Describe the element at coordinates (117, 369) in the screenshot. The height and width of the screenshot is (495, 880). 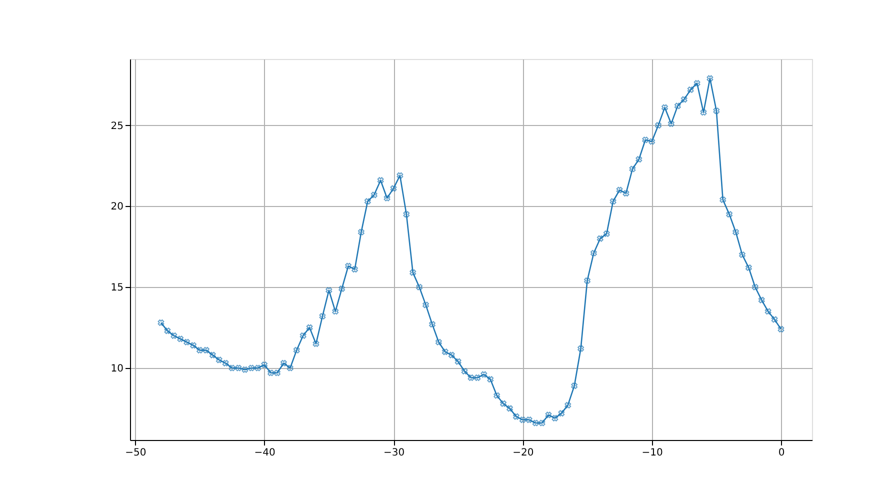
I see `y-tick-label: 10` at that location.